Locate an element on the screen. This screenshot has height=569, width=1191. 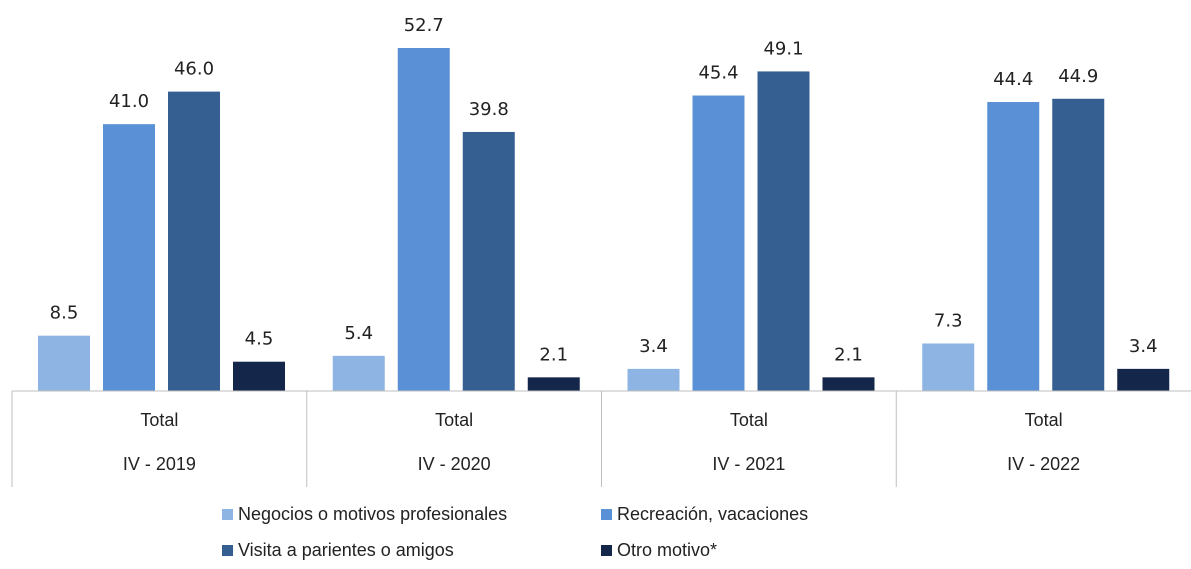
value-label: 4.5 is located at coordinates (259, 339).